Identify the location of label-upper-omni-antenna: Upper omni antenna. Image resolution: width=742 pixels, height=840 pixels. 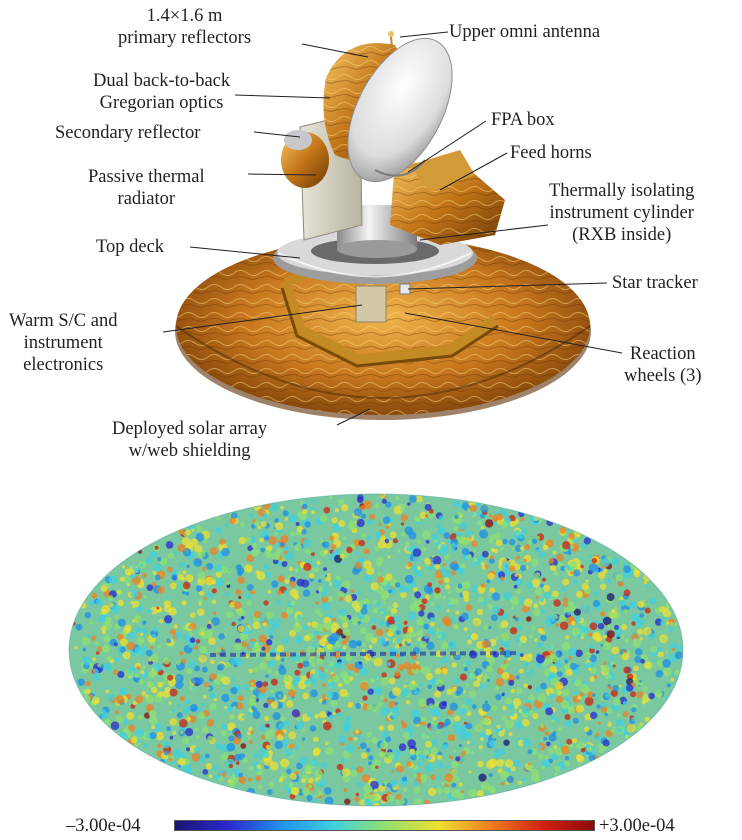
(525, 32).